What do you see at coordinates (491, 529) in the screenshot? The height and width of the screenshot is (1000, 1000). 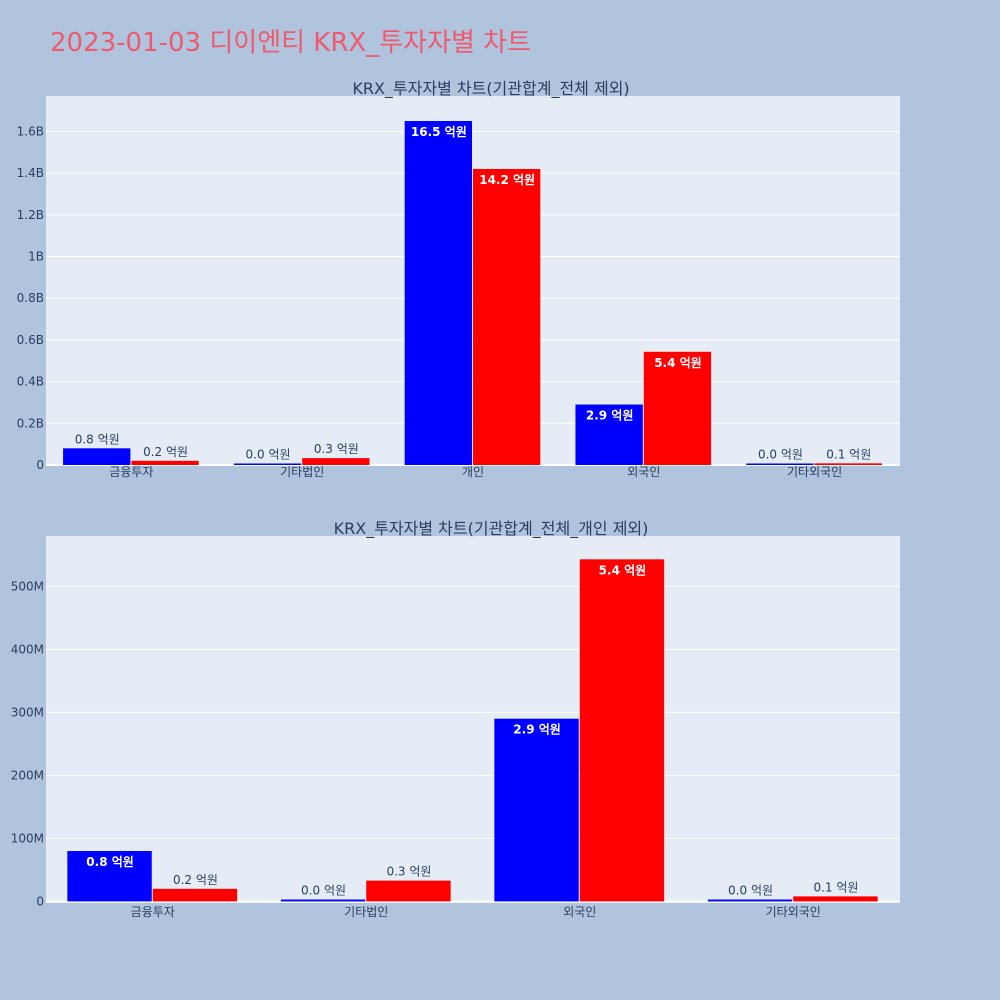 I see `chart-title: KRX_투자자별 차트(기관합계_전체_개인 제외)` at bounding box center [491, 529].